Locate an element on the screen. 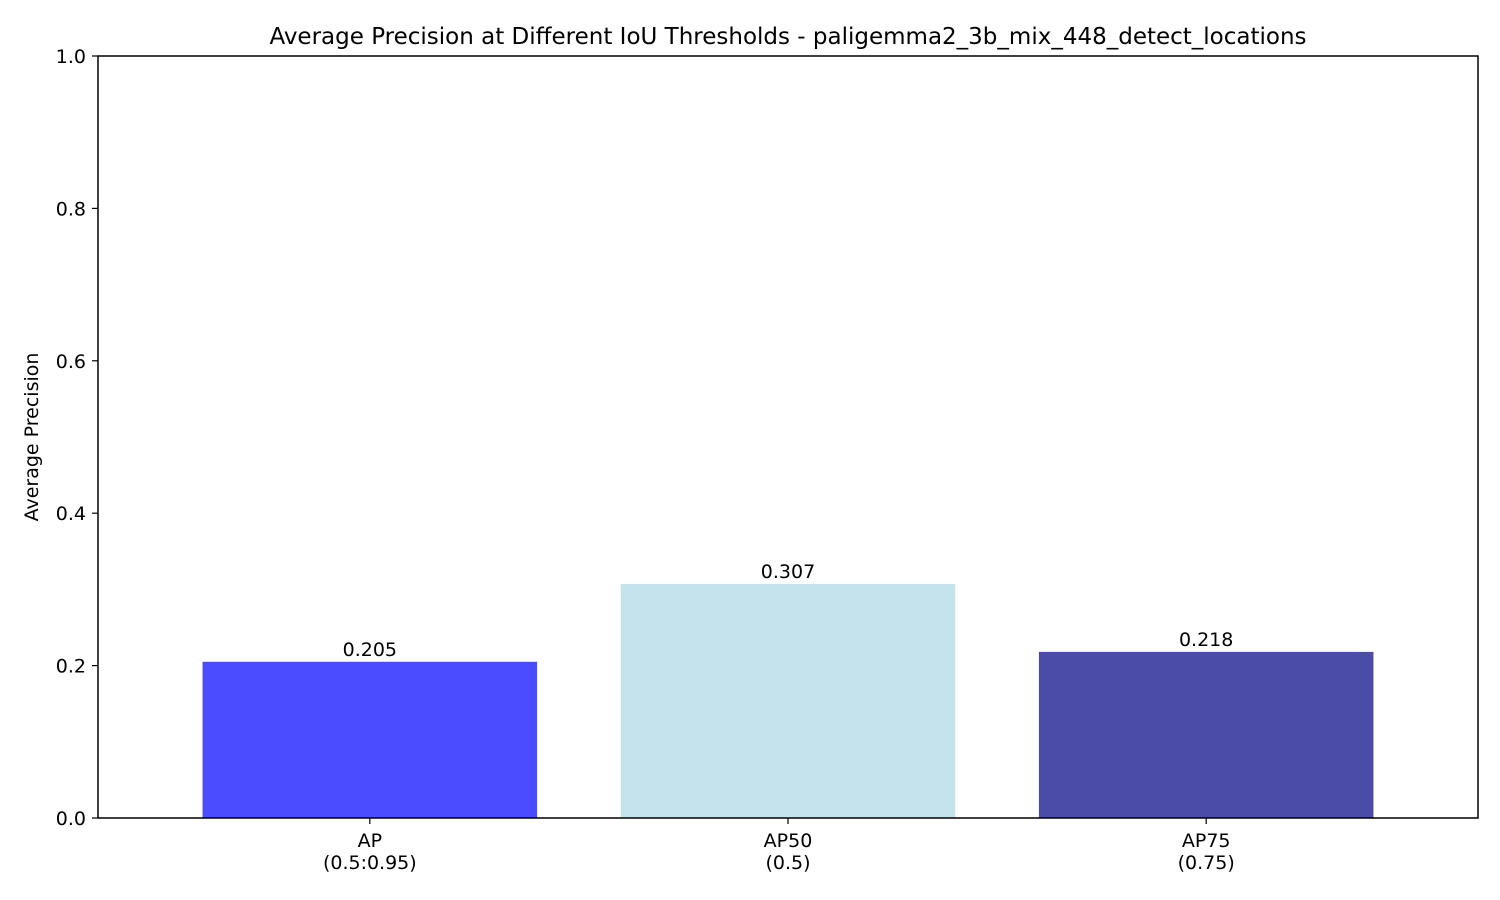  bar-value-label: 0.307 is located at coordinates (788, 572).